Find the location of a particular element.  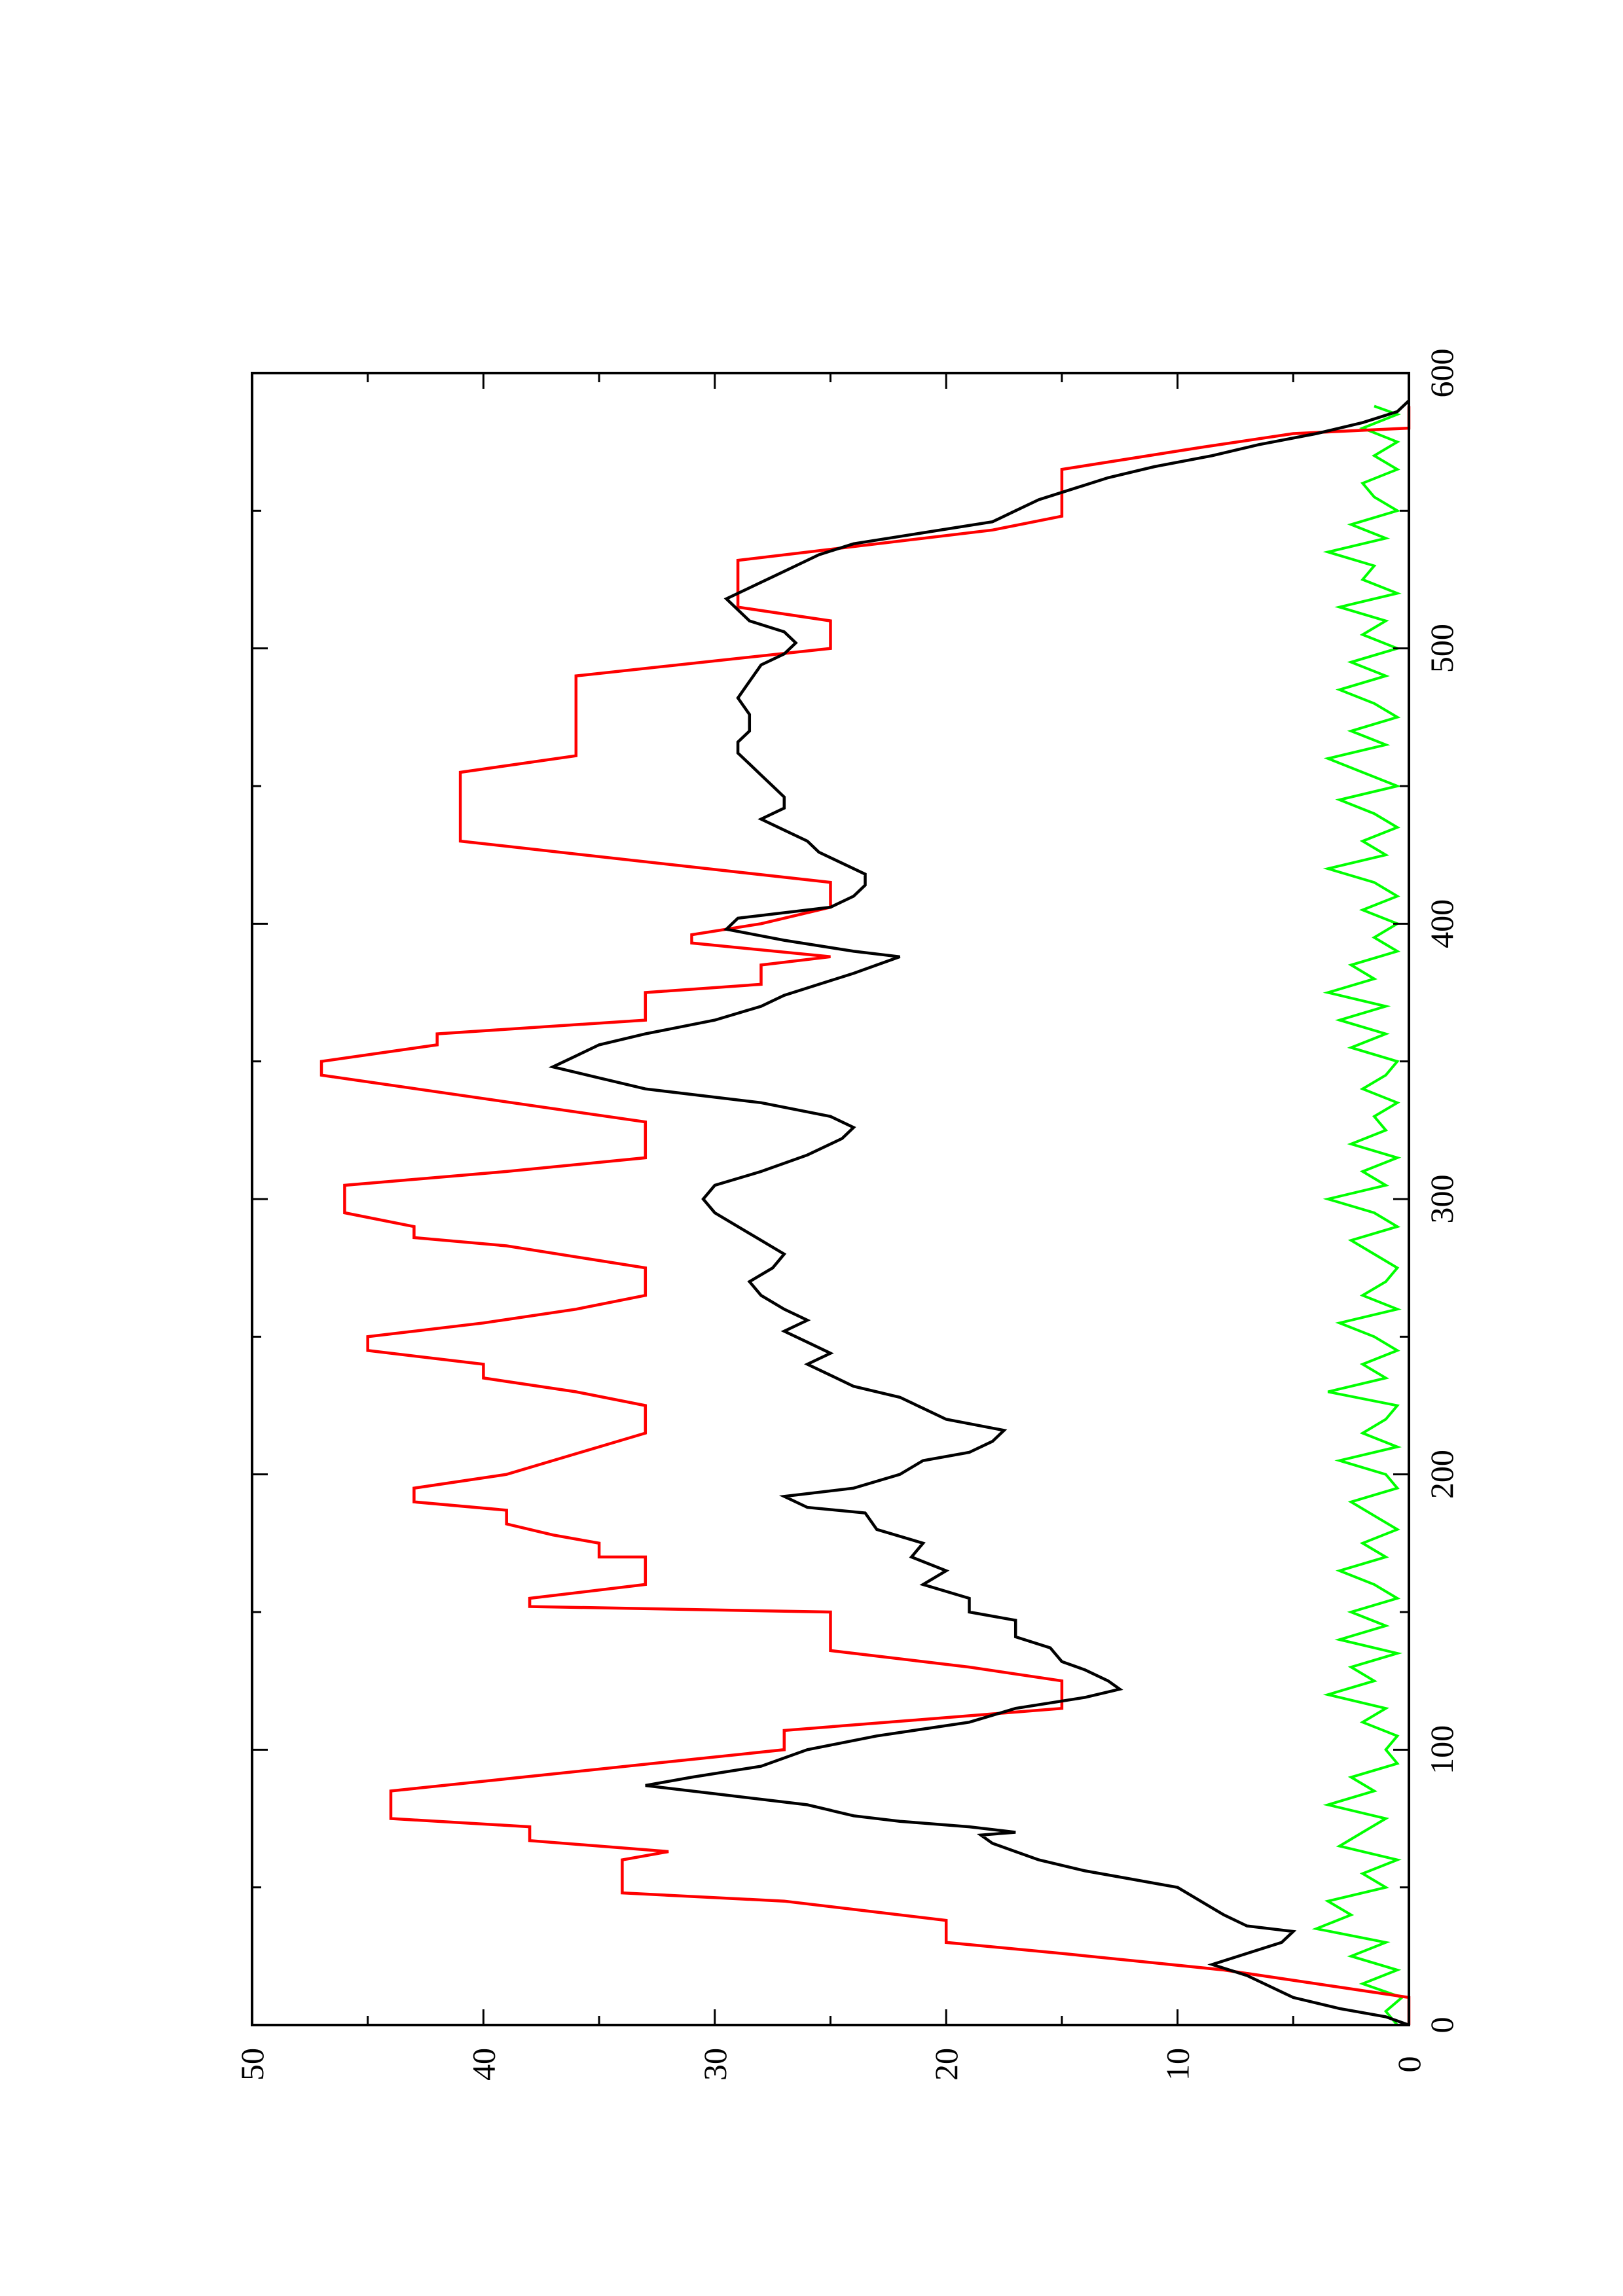

y-tick-label: 20 is located at coordinates (946, 2064).